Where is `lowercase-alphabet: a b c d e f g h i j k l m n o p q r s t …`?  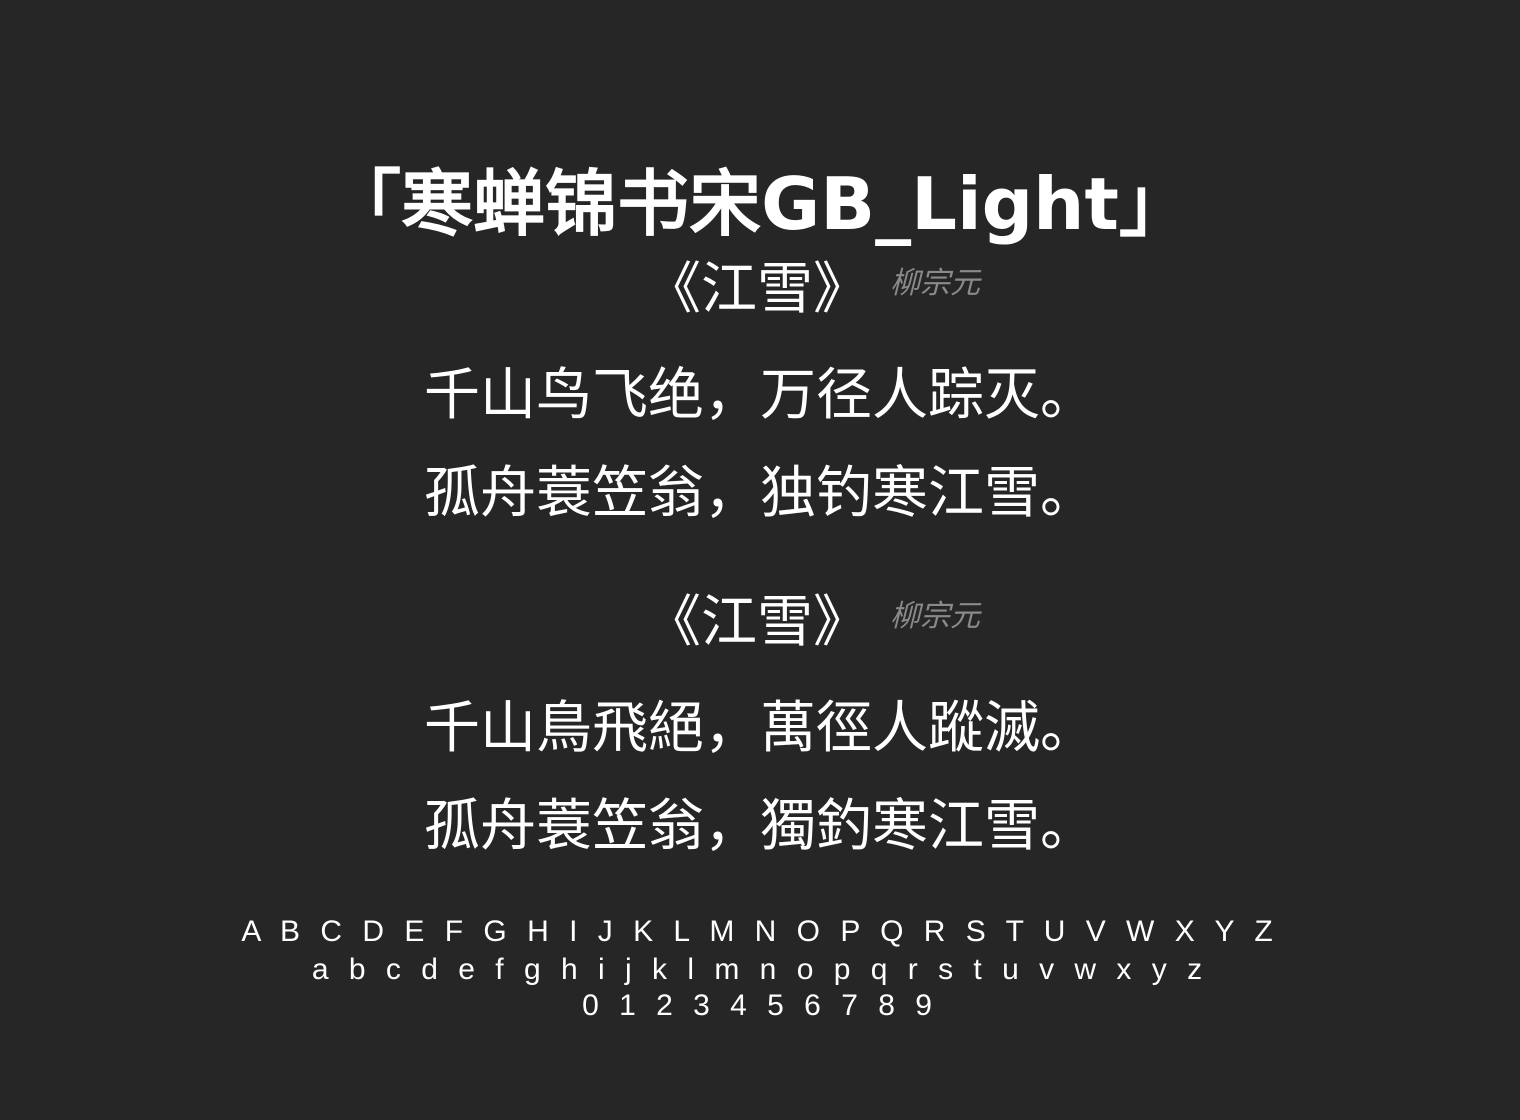
lowercase-alphabet: a b c d e f g h i j k l m n o p q r s t … is located at coordinates (760, 969).